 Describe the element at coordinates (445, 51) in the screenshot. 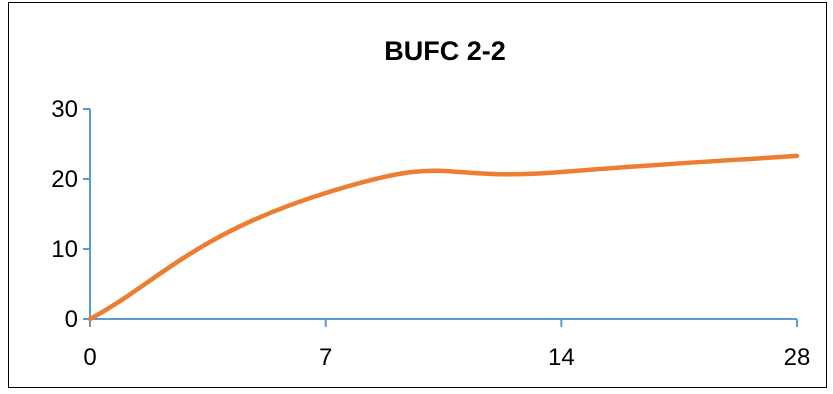

I see `chart-title: BUFC 2-2` at that location.